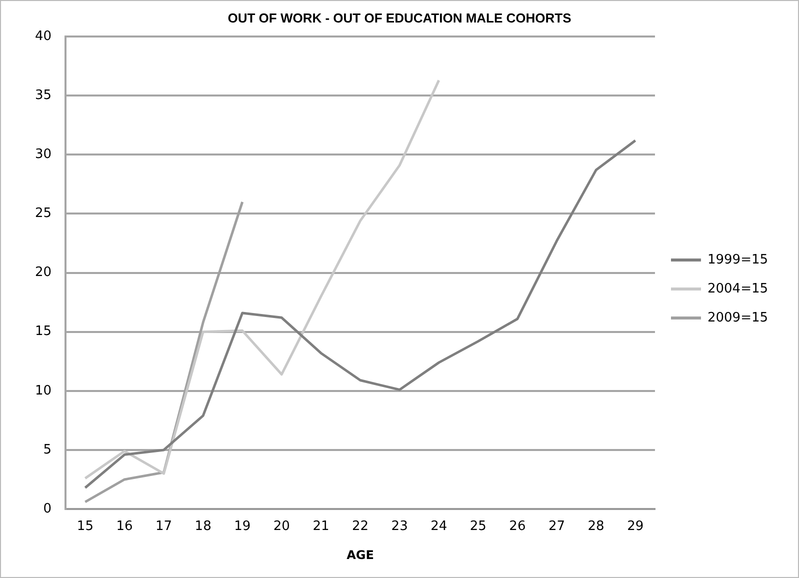 Image resolution: width=799 pixels, height=578 pixels. Describe the element at coordinates (557, 526) in the screenshot. I see `x-tick-label: 27` at that location.